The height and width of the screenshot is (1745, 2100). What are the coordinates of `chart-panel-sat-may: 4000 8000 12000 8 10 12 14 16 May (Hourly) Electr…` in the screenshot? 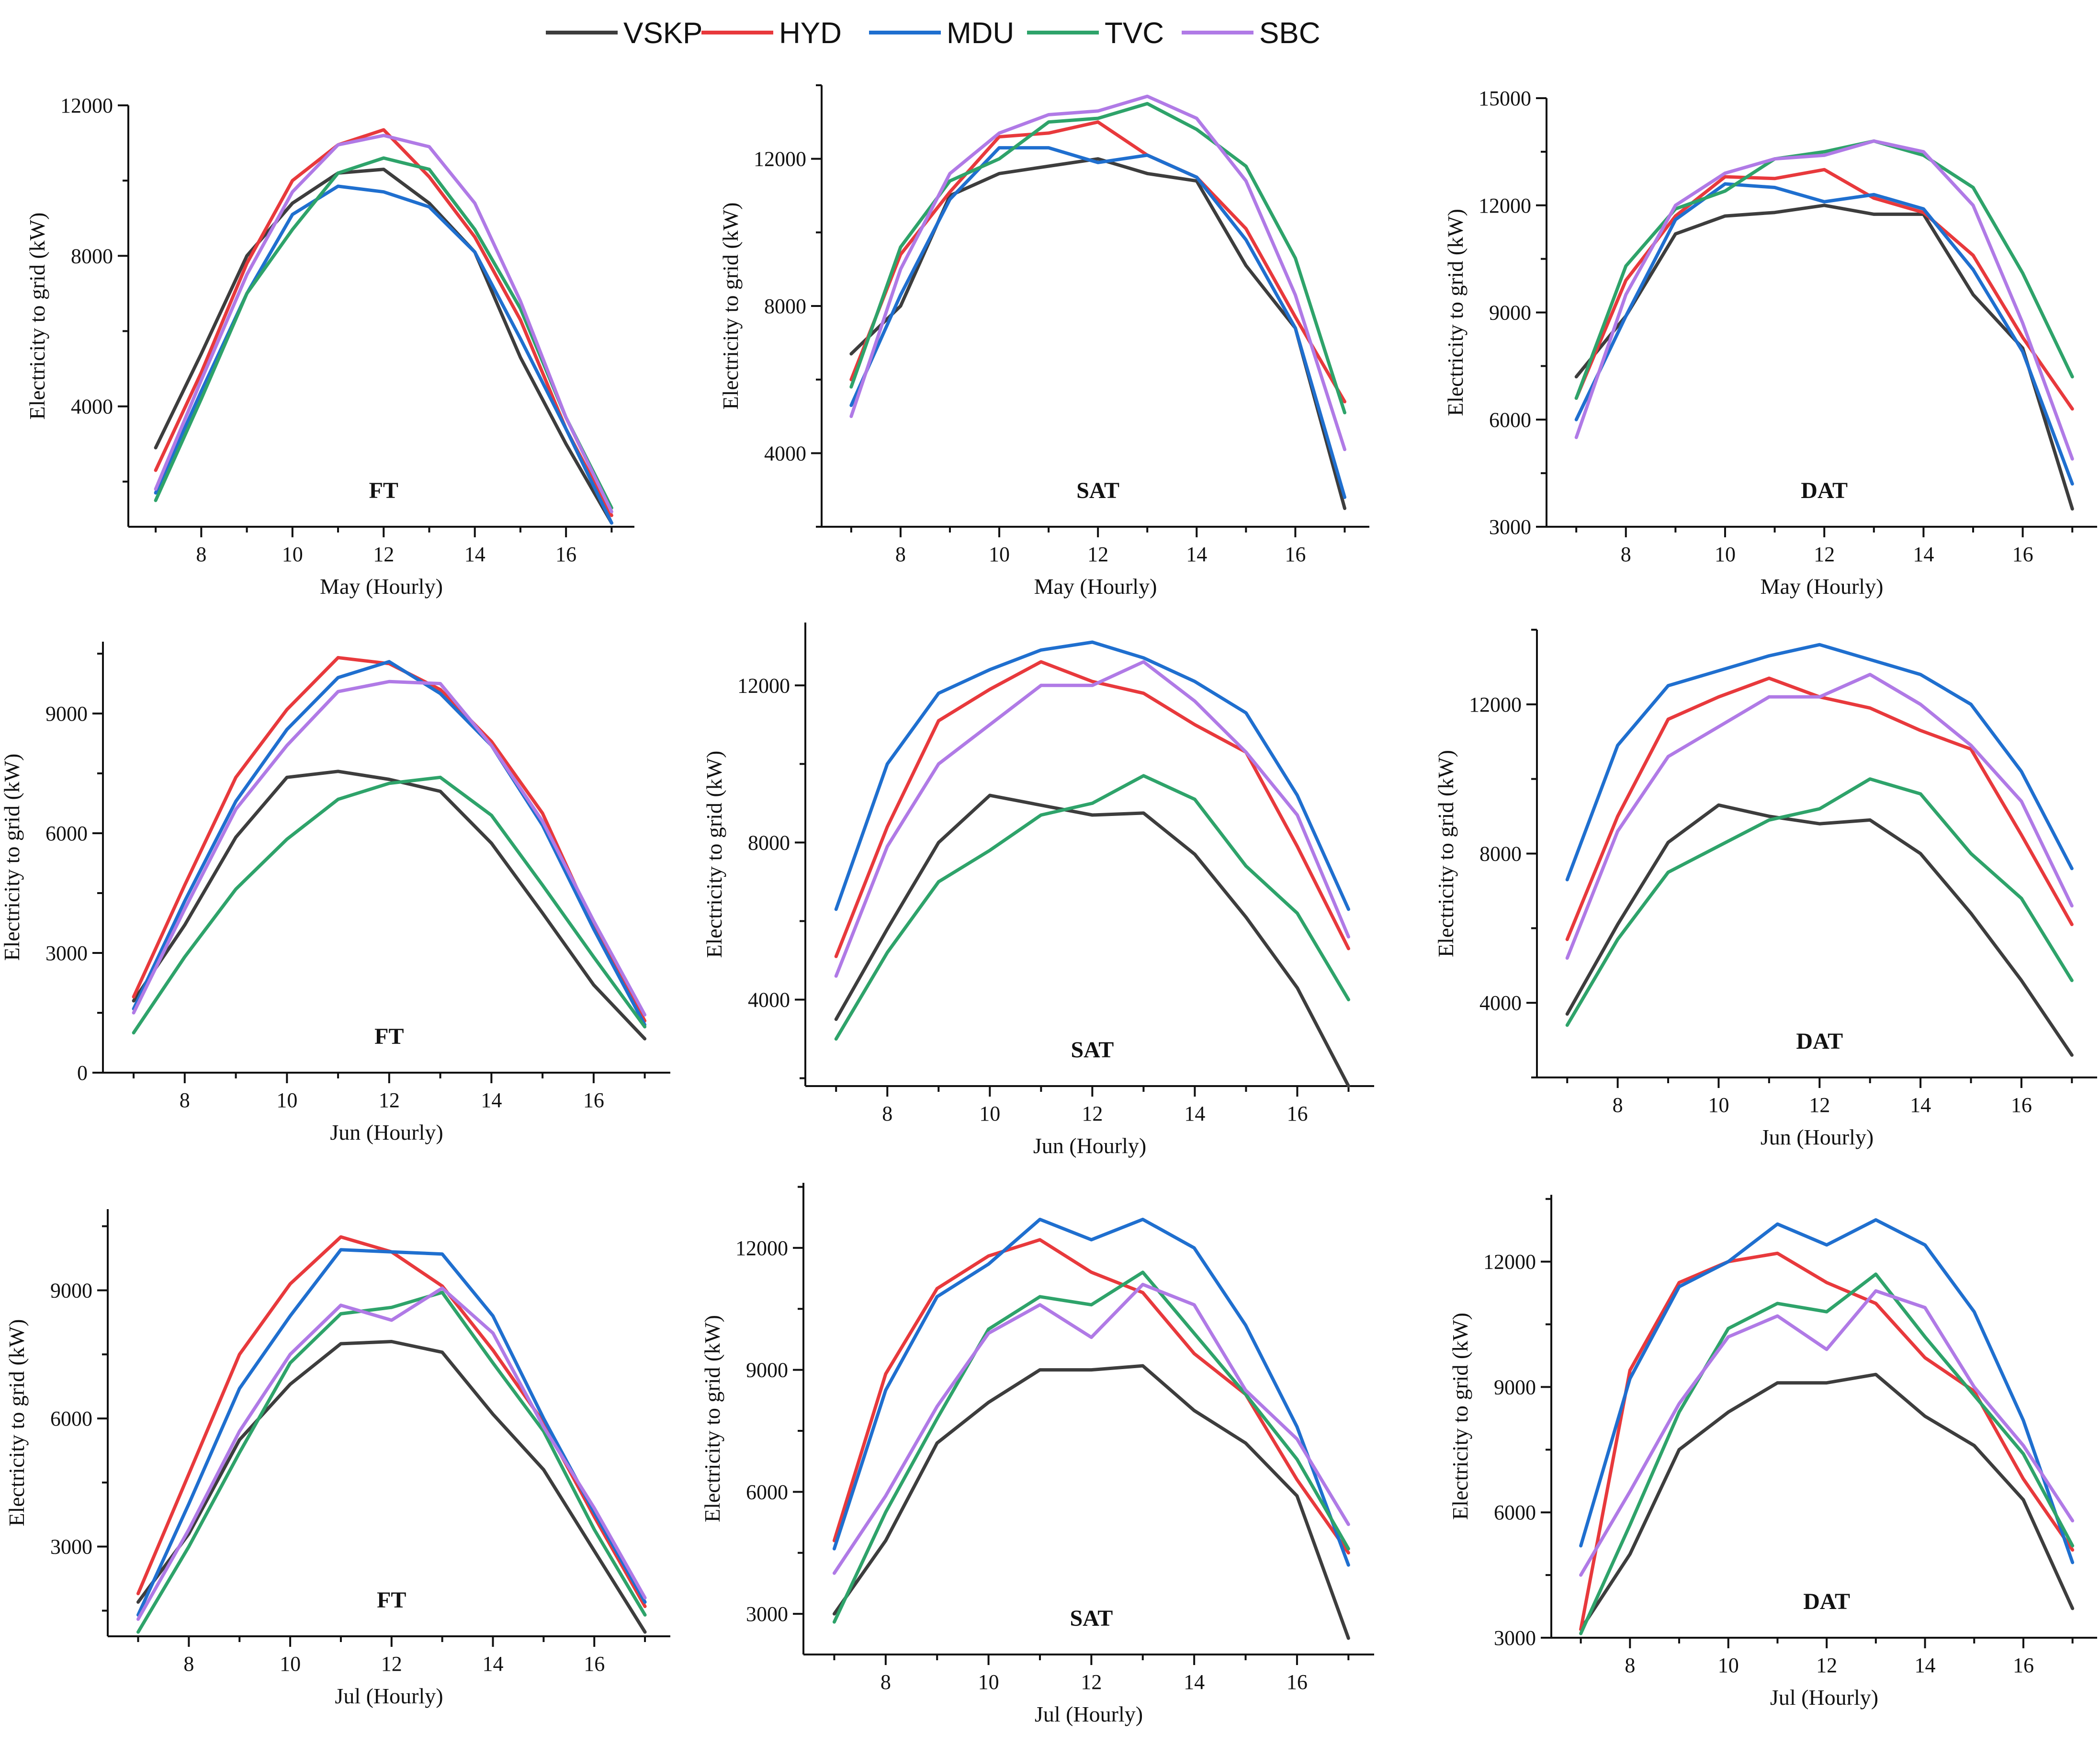 It's located at (1043, 342).